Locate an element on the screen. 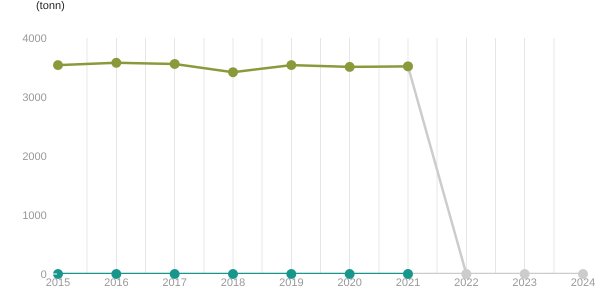  y-tick-label: 1000 is located at coordinates (34, 216).